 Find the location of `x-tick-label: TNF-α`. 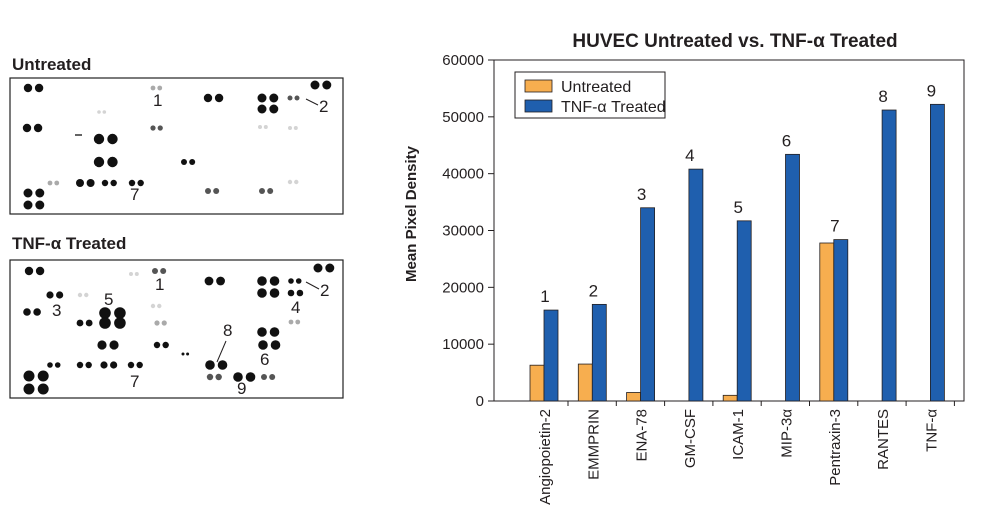

x-tick-label: TNF-α is located at coordinates (931, 430).